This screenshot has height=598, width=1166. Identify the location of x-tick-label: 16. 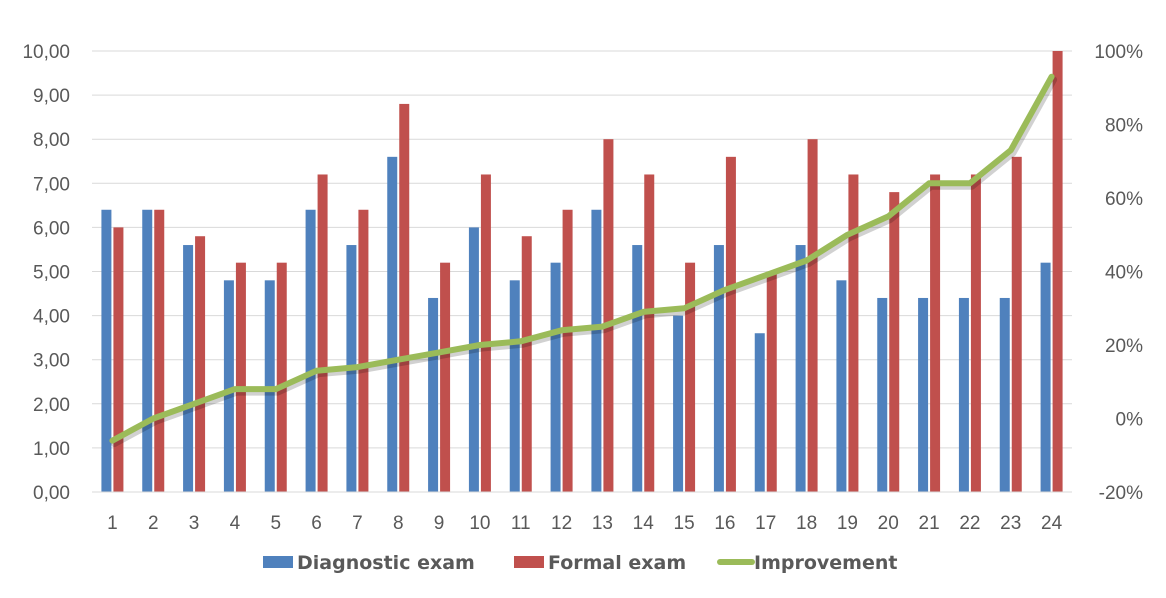
(724, 523).